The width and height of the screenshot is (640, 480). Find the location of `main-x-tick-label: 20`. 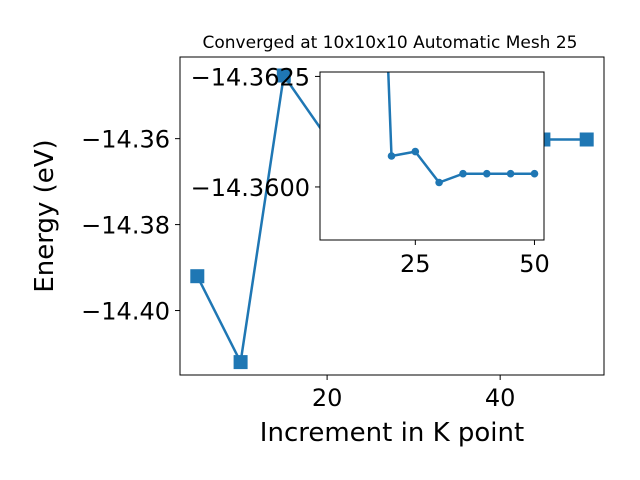

main-x-tick-label: 20 is located at coordinates (327, 398).